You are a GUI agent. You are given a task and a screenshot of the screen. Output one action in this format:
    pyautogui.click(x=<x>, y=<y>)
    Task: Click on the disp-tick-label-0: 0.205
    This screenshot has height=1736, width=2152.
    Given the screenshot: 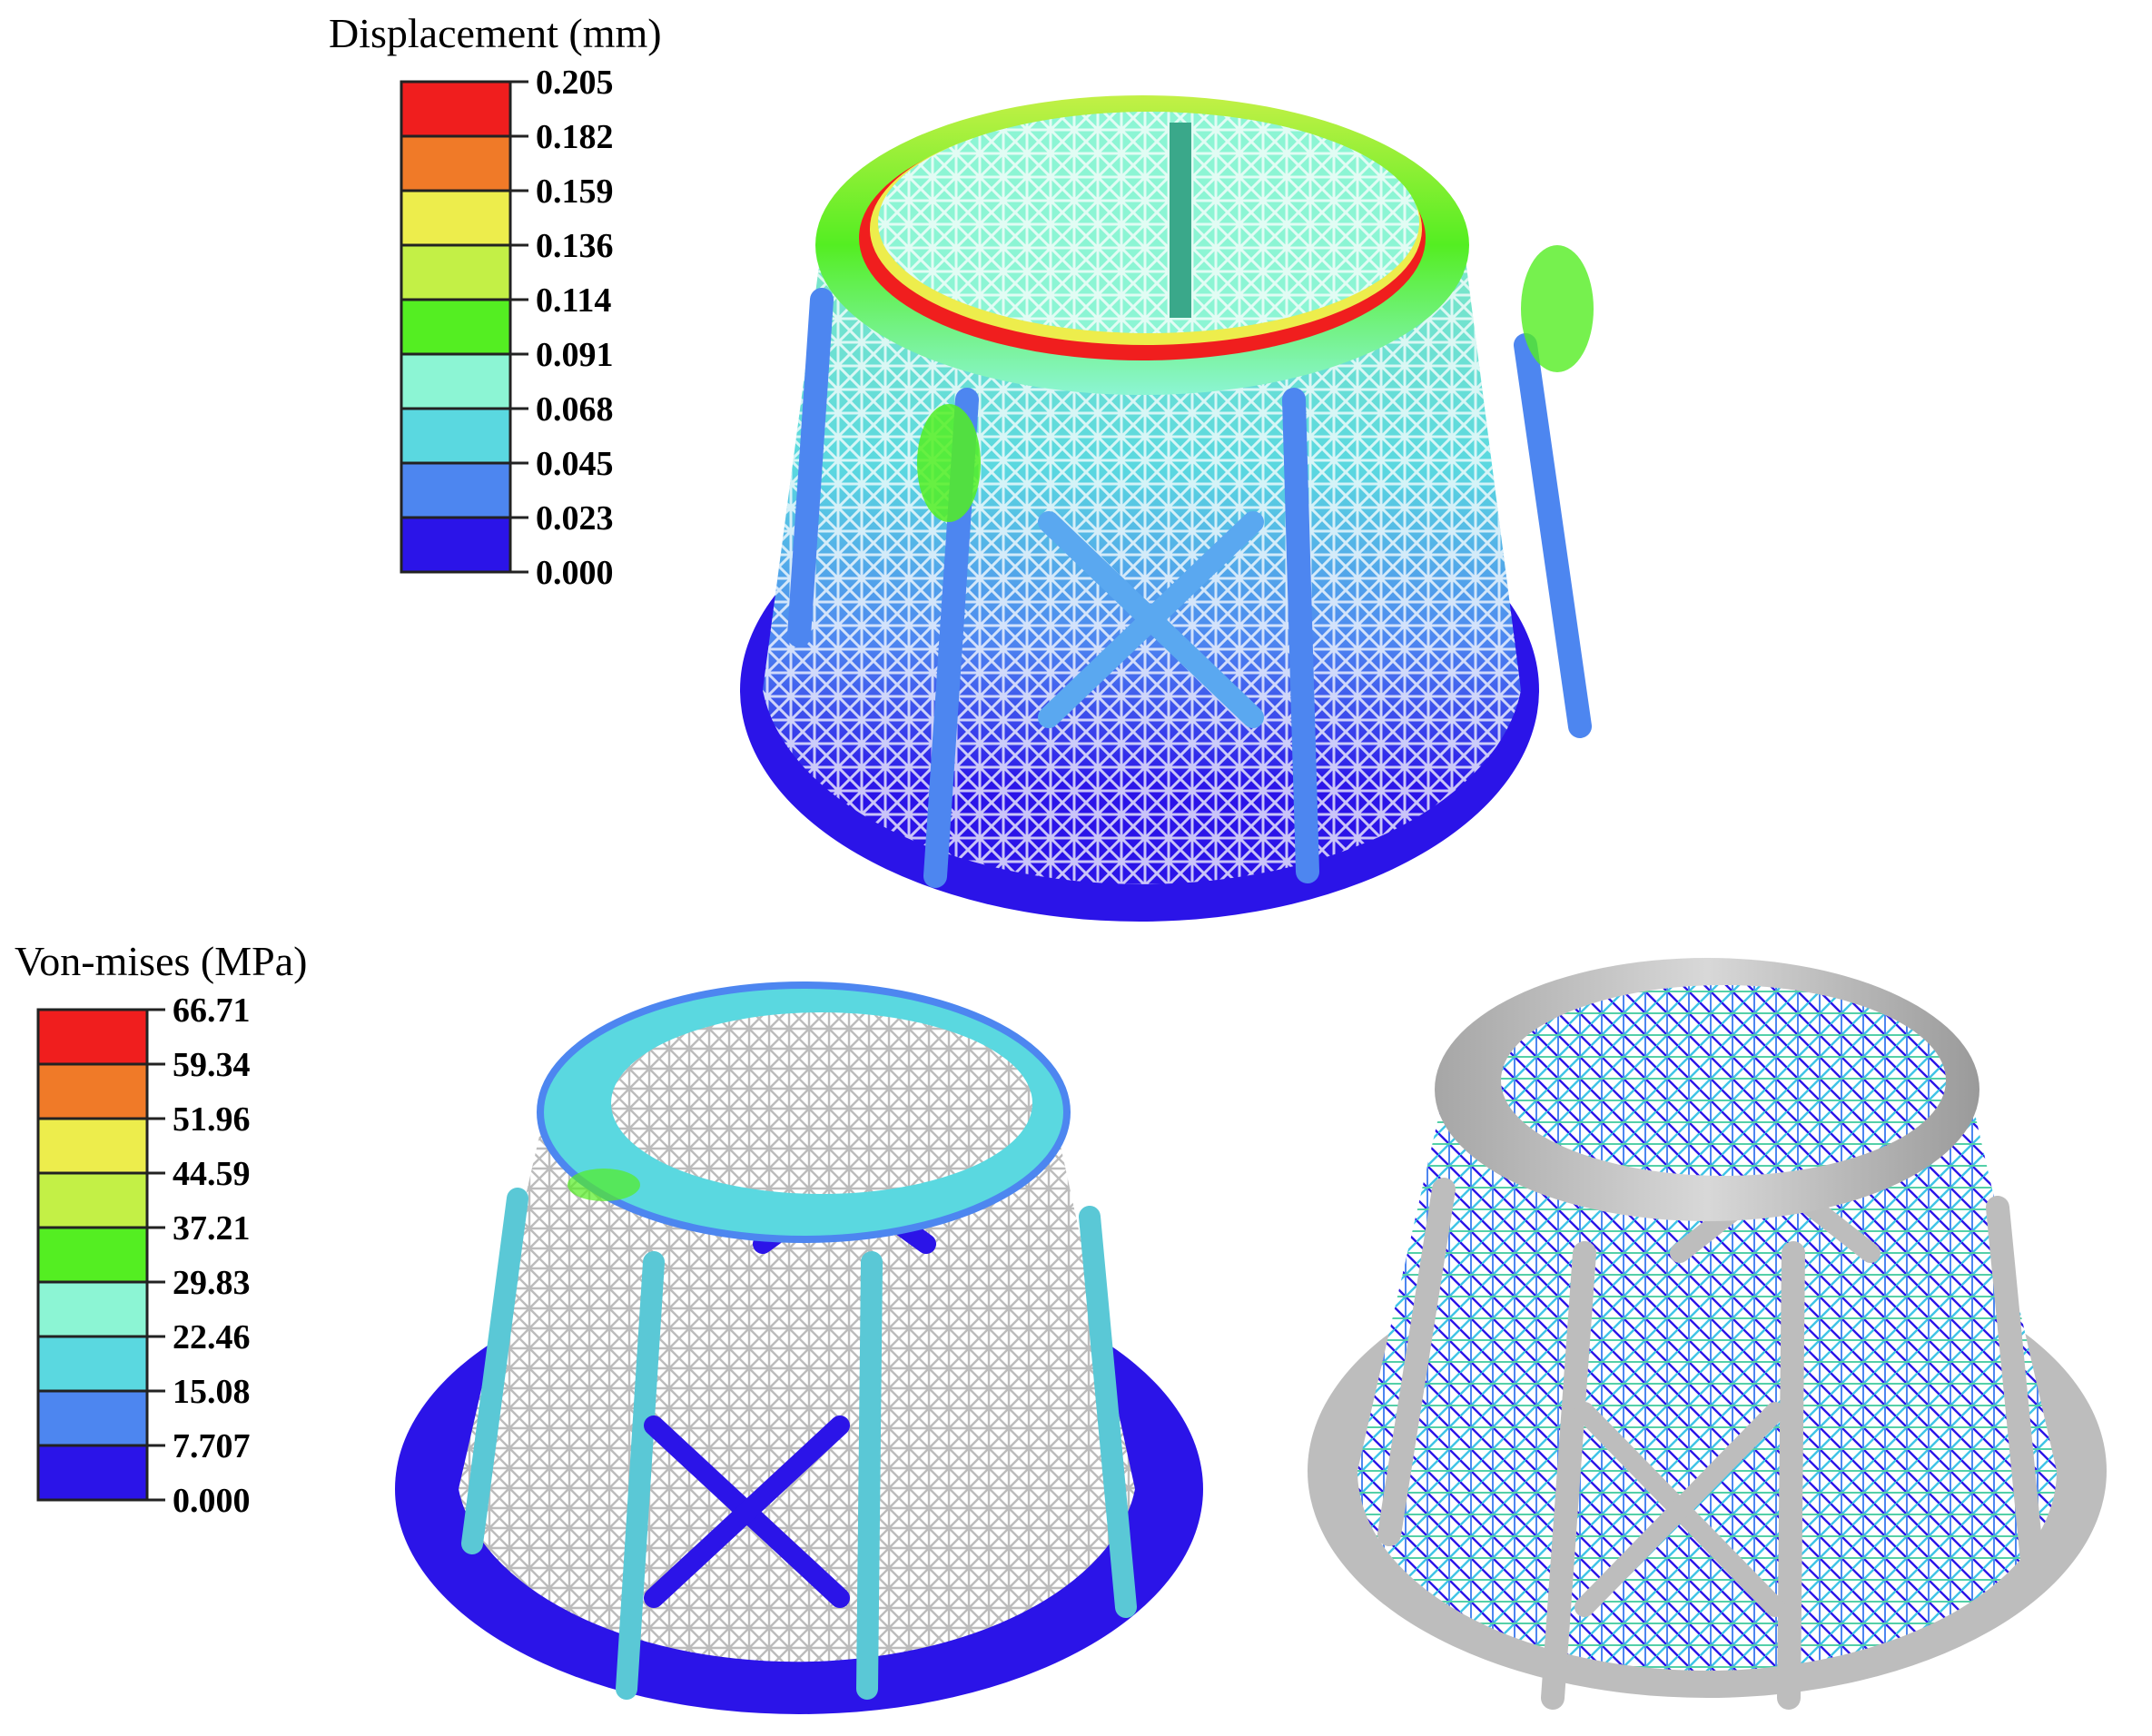 What is the action you would take?
    pyautogui.click(x=575, y=83)
    